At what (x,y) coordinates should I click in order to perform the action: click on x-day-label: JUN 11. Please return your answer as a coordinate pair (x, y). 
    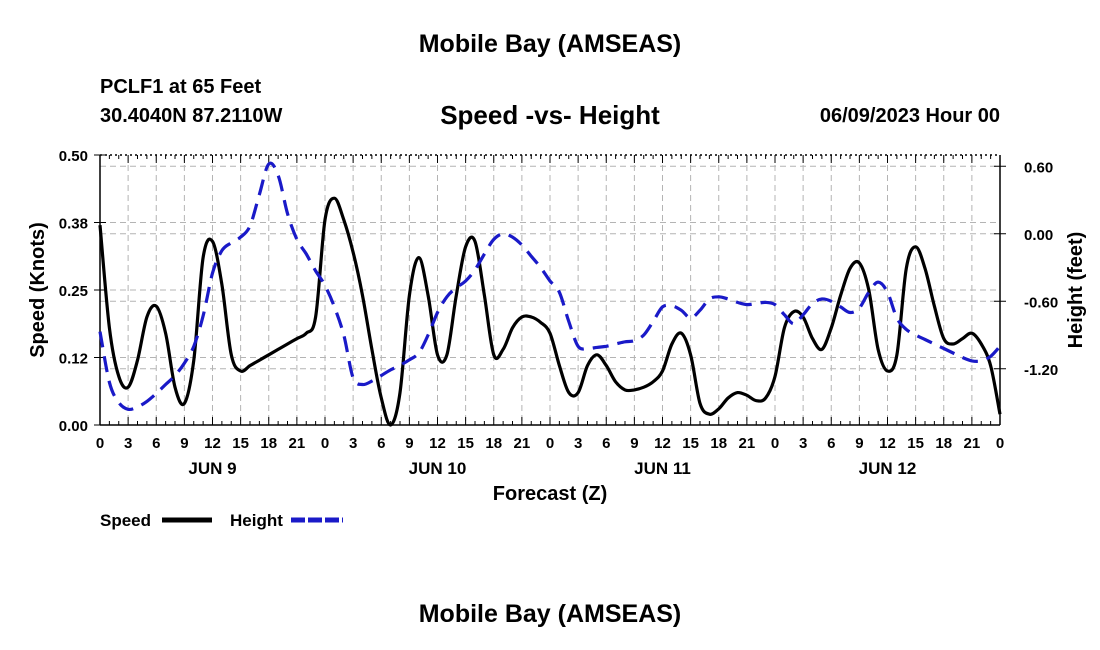
    Looking at the image, I should click on (662, 468).